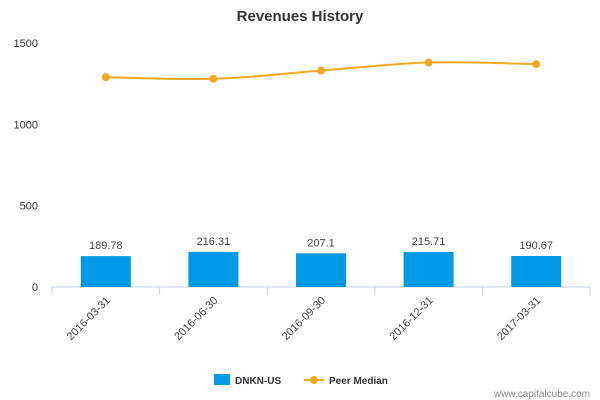 This screenshot has height=400, width=600. I want to click on credit-text: www.capitalcube.com, so click(541, 394).